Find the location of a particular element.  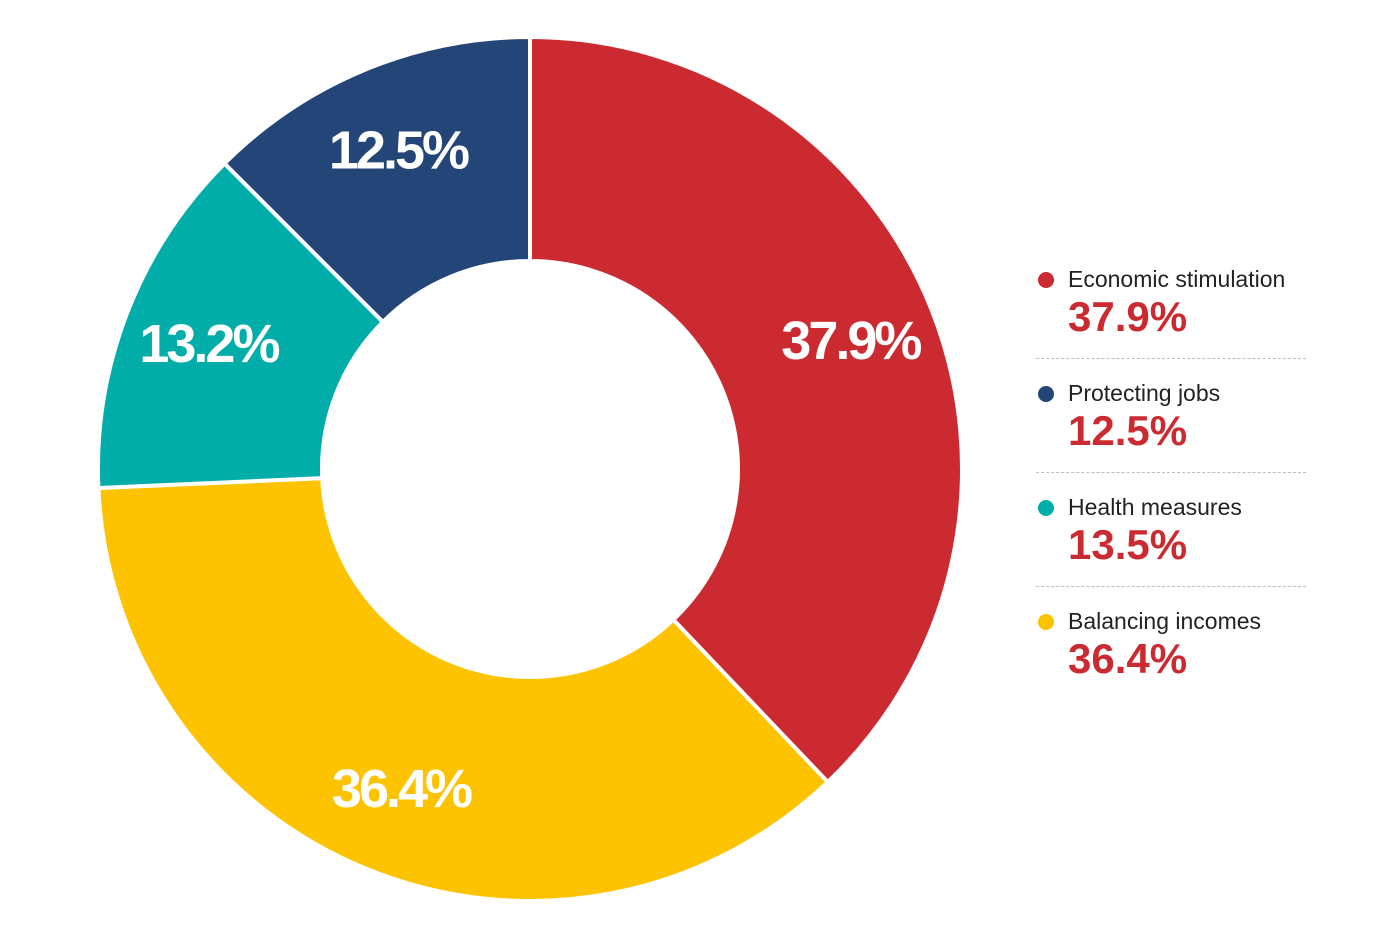

legend-item-economic-stimulation: Economic stimulation 37.9% is located at coordinates (1171, 319).